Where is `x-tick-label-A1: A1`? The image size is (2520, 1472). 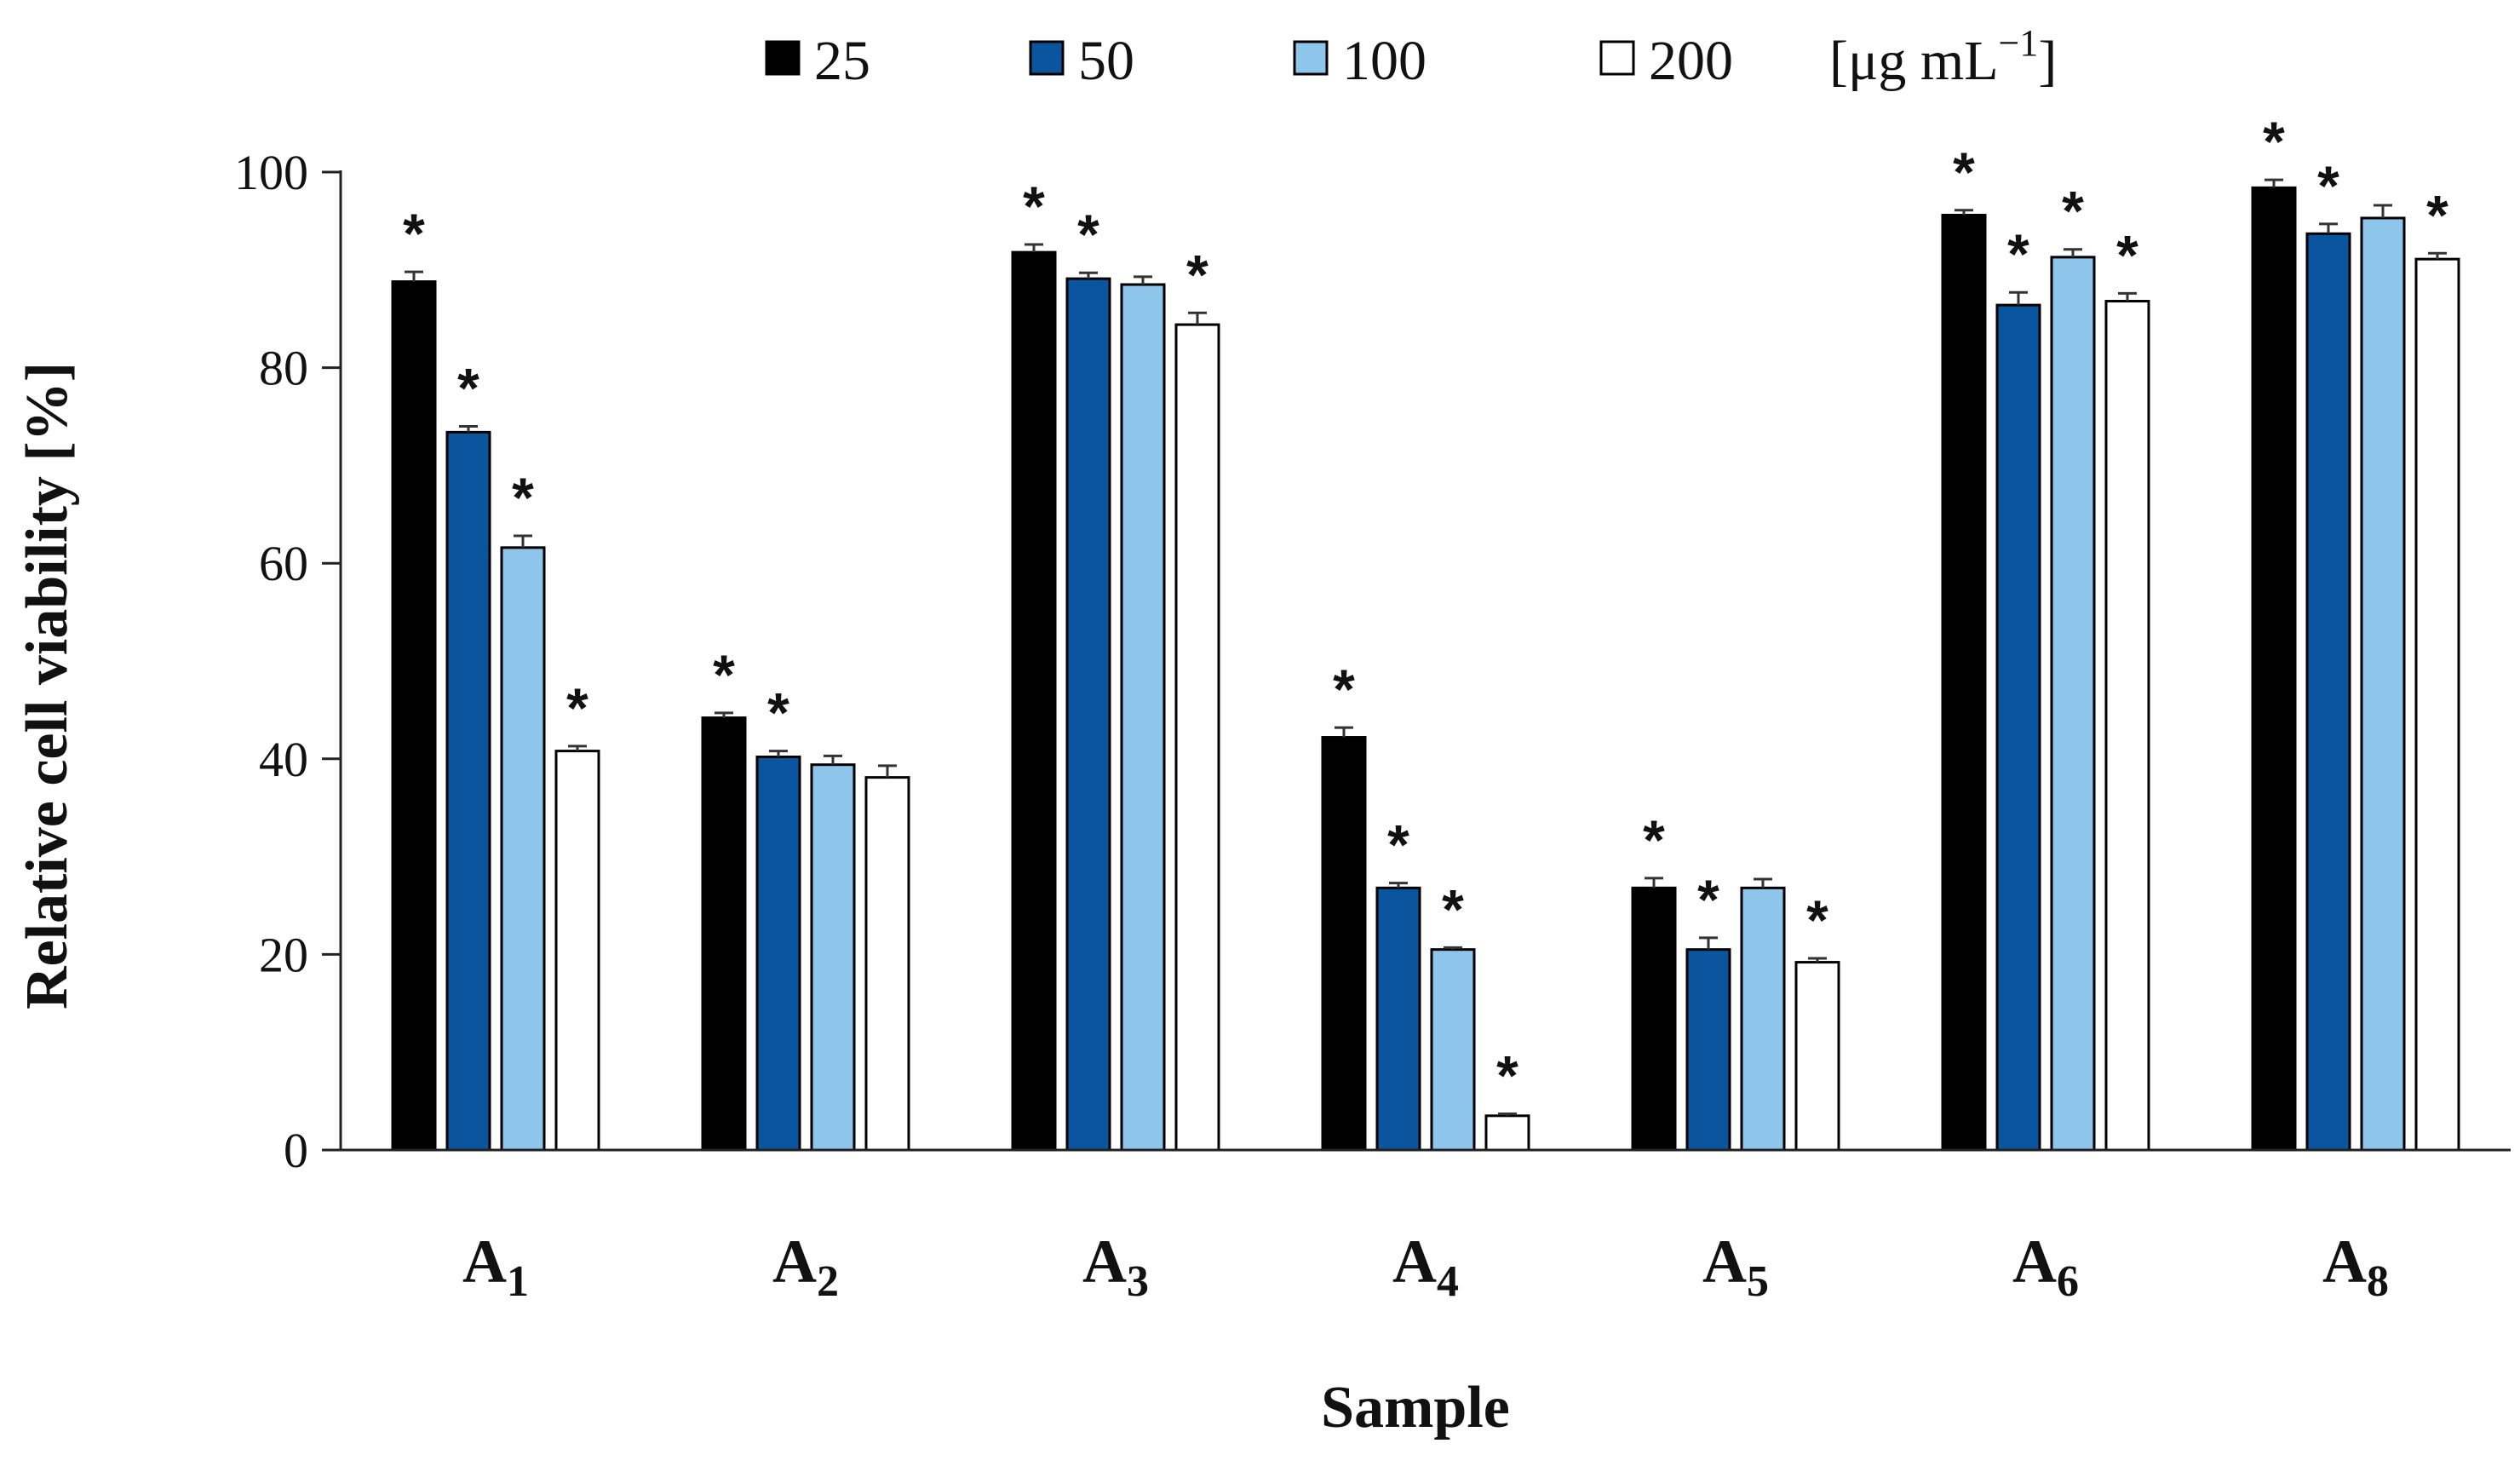
x-tick-label-A1: A1 is located at coordinates (496, 1267).